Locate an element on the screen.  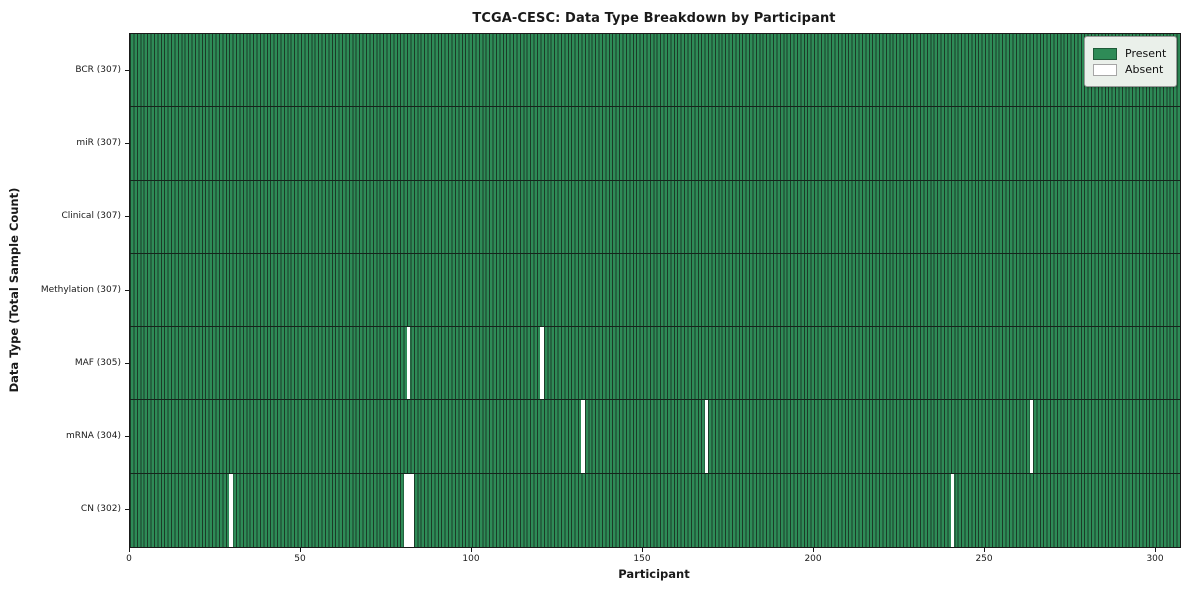
legend-item-present: Present is located at coordinates (1129, 53).